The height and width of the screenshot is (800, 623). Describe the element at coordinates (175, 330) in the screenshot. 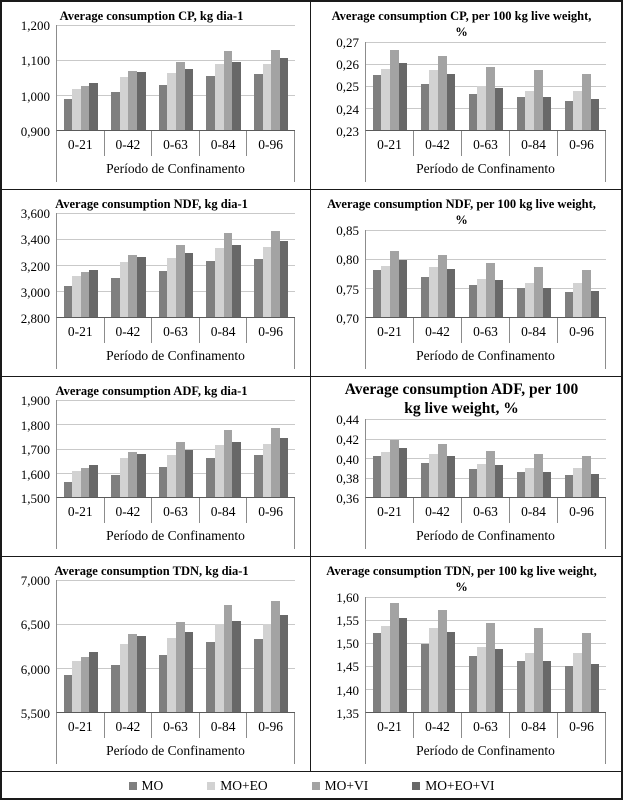

I see `x-axis-ndf-kg: 0-21 0-42 0-63 0-84 0-96` at that location.